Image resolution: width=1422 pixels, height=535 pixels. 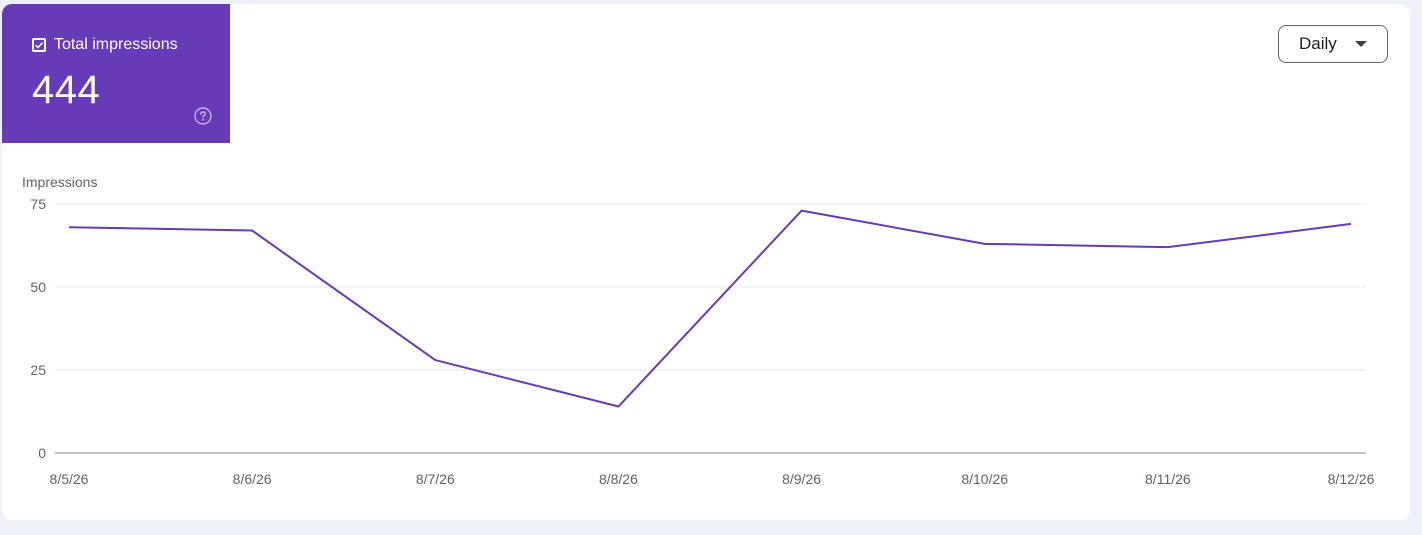 I want to click on metric-value: 444, so click(x=66, y=90).